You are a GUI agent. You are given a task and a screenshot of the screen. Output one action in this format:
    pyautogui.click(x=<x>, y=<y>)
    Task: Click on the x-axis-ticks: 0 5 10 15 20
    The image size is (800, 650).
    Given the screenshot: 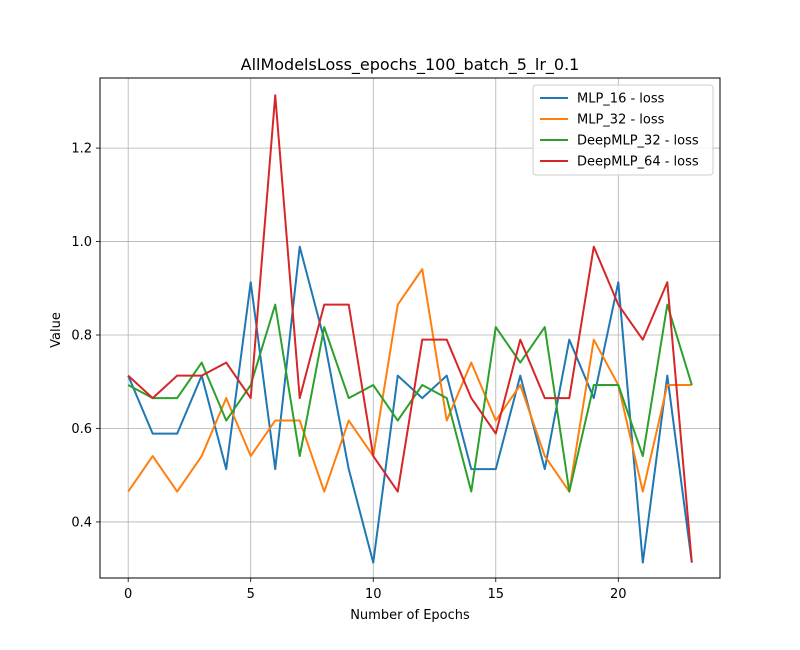 What is the action you would take?
    pyautogui.click(x=375, y=590)
    